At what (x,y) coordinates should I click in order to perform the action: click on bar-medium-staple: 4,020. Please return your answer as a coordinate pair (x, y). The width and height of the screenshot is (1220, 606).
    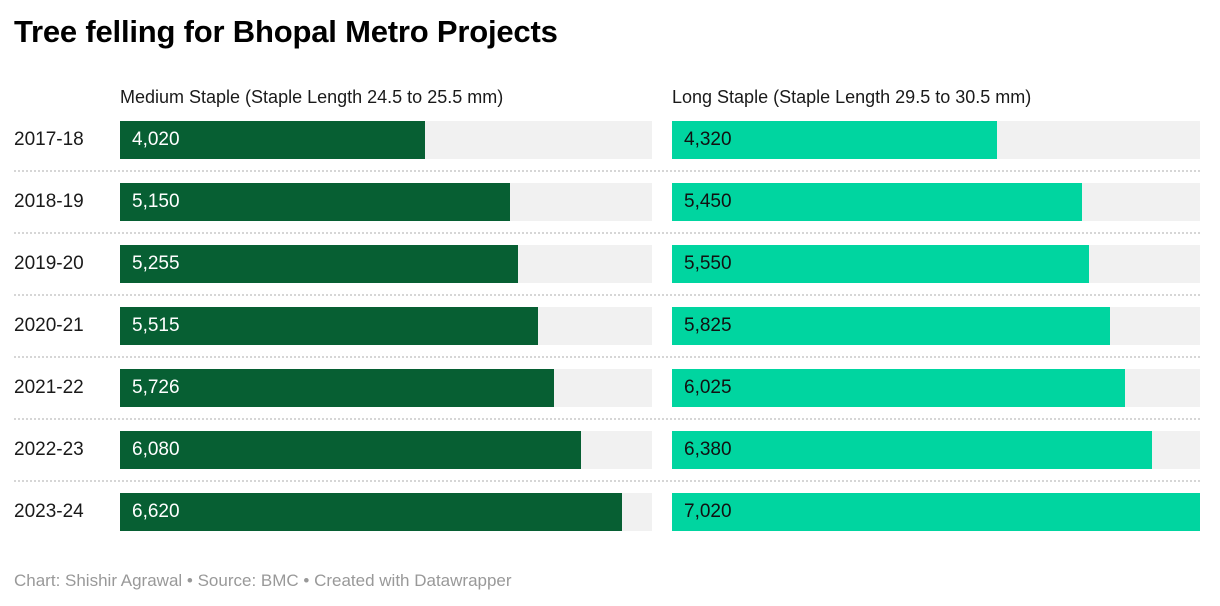
    Looking at the image, I should click on (272, 140).